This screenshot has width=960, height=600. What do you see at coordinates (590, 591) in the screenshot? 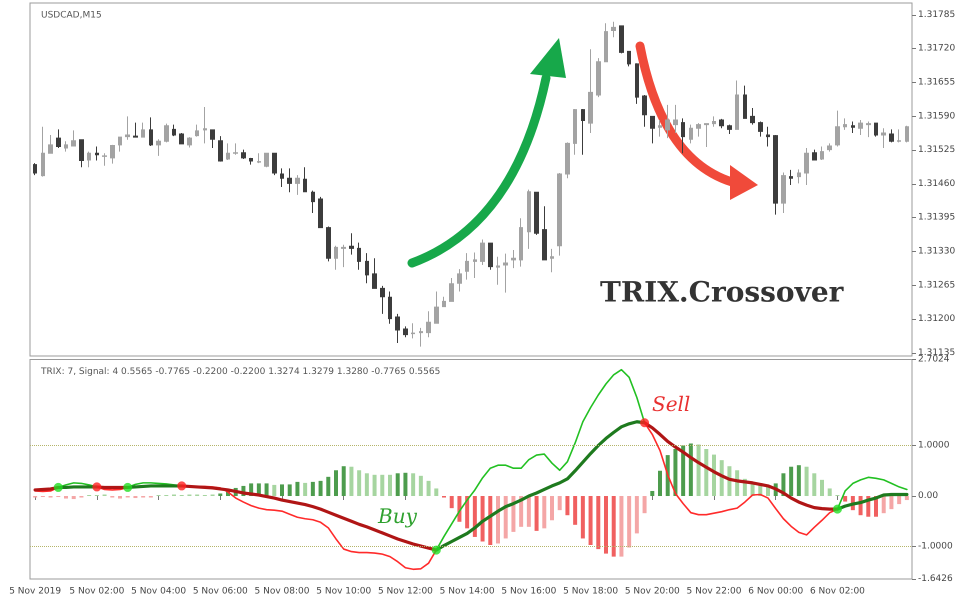
I see `x-tick-label: 5 Nov 18:00` at bounding box center [590, 591].